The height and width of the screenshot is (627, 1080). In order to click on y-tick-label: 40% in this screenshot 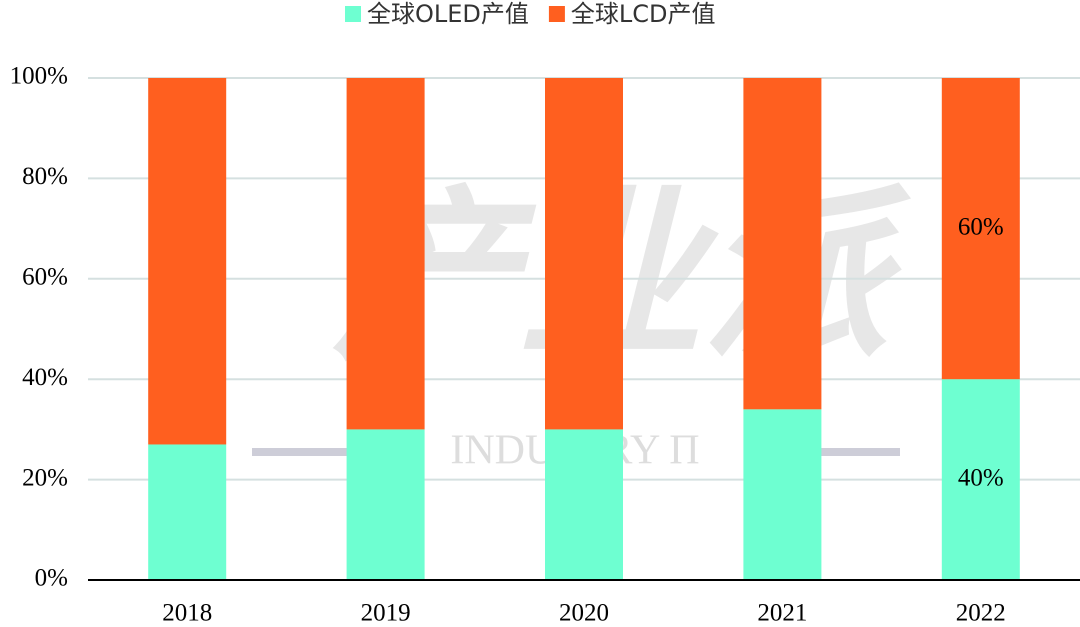, I will do `click(45, 377)`.